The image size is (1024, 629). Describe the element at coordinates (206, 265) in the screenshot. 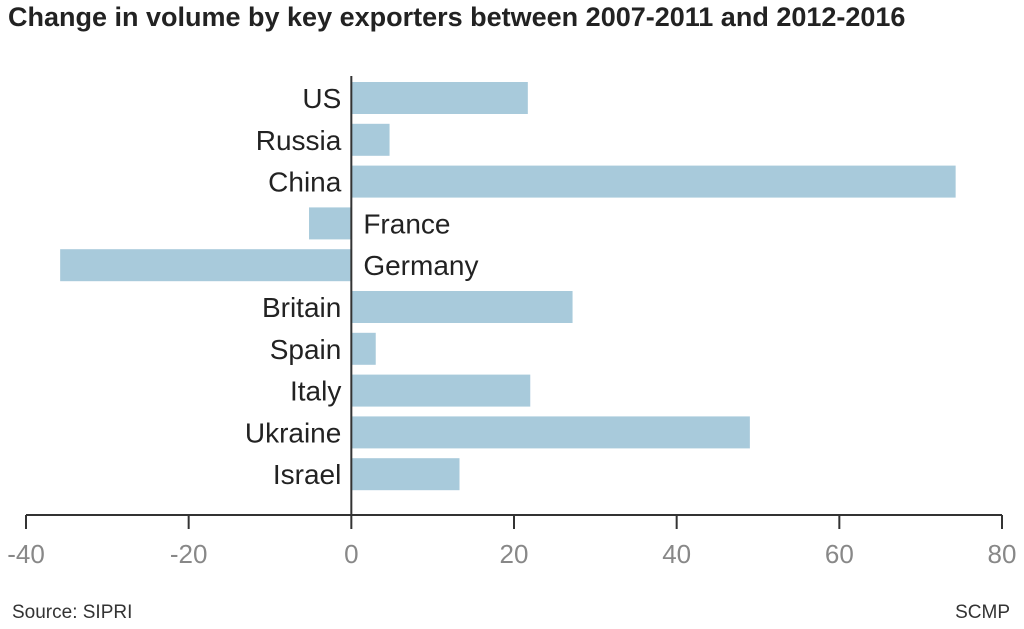

I see `bar-germany` at that location.